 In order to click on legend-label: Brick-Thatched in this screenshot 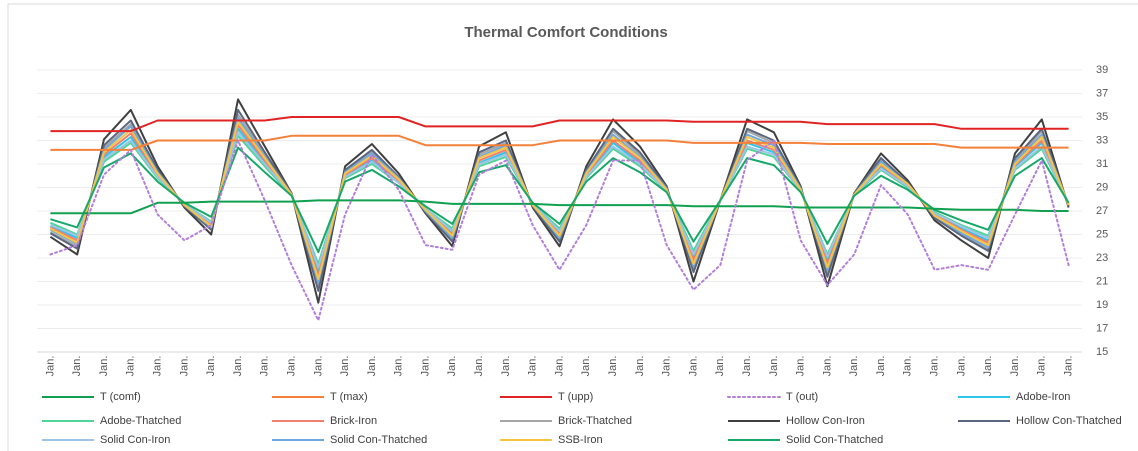, I will do `click(595, 421)`.